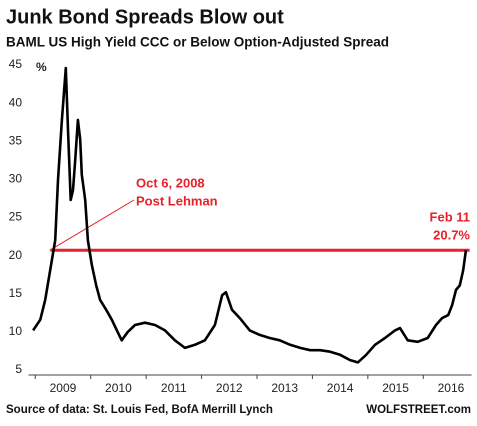  What do you see at coordinates (16, 179) in the screenshot?
I see `y-tick-label: 30` at bounding box center [16, 179].